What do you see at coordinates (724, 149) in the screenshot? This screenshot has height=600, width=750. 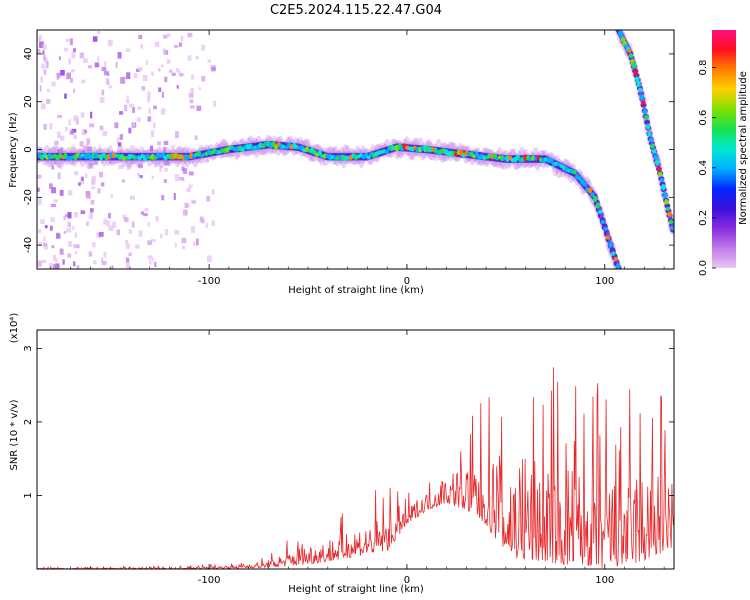 I see `colorbar-gradient` at bounding box center [724, 149].